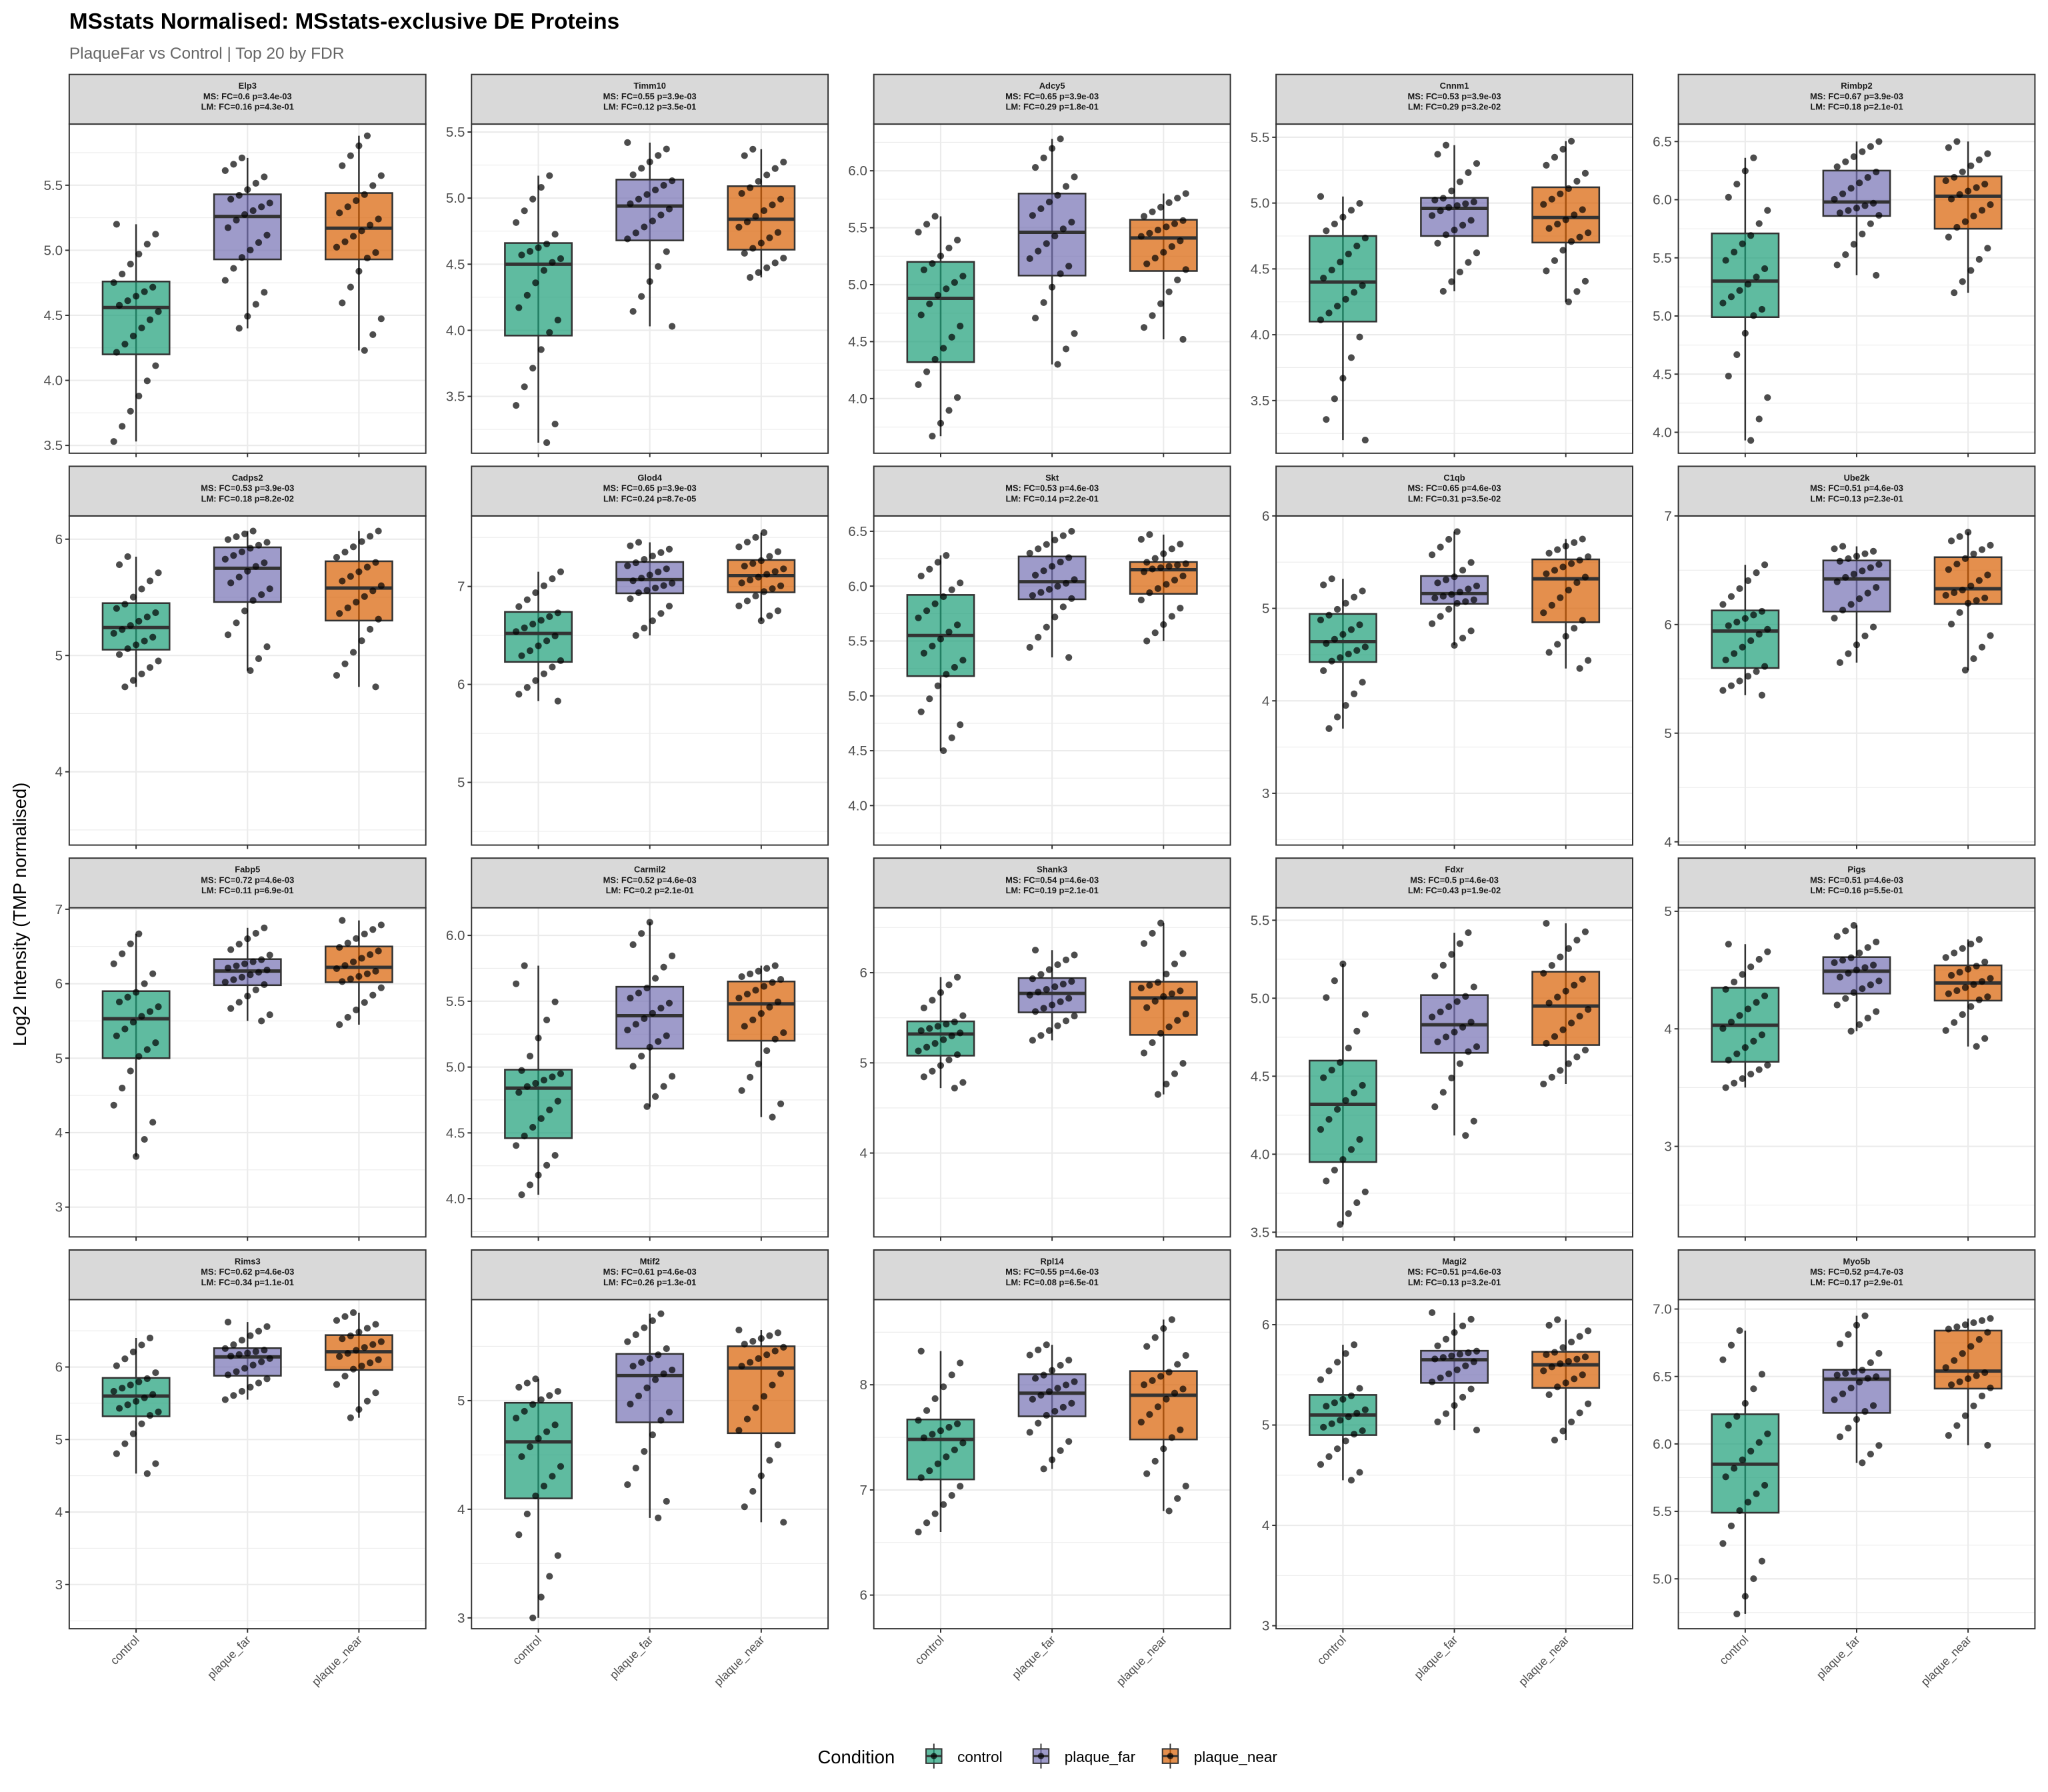 This screenshot has width=2048, height=1792. What do you see at coordinates (247, 890) in the screenshot?
I see `strip-label-lm: LM: FC=0.11 p=6.9e-01` at bounding box center [247, 890].